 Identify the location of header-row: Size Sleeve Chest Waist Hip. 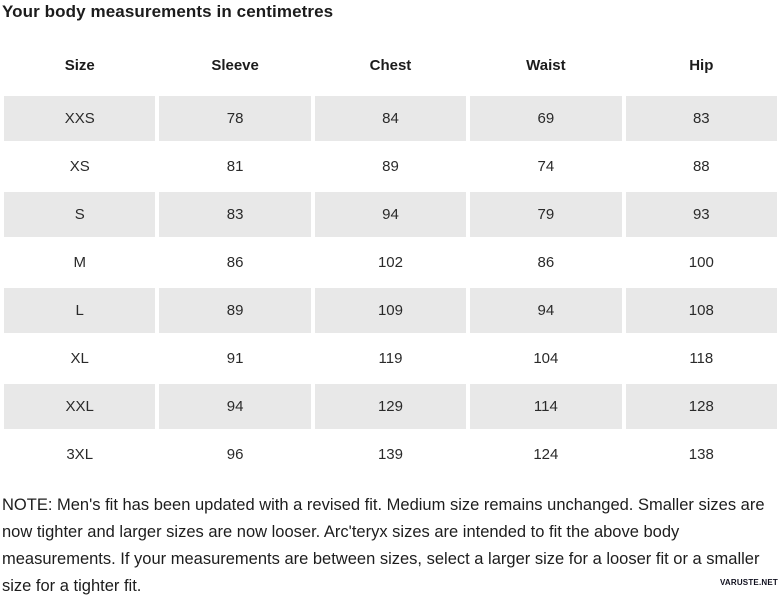
(390, 71).